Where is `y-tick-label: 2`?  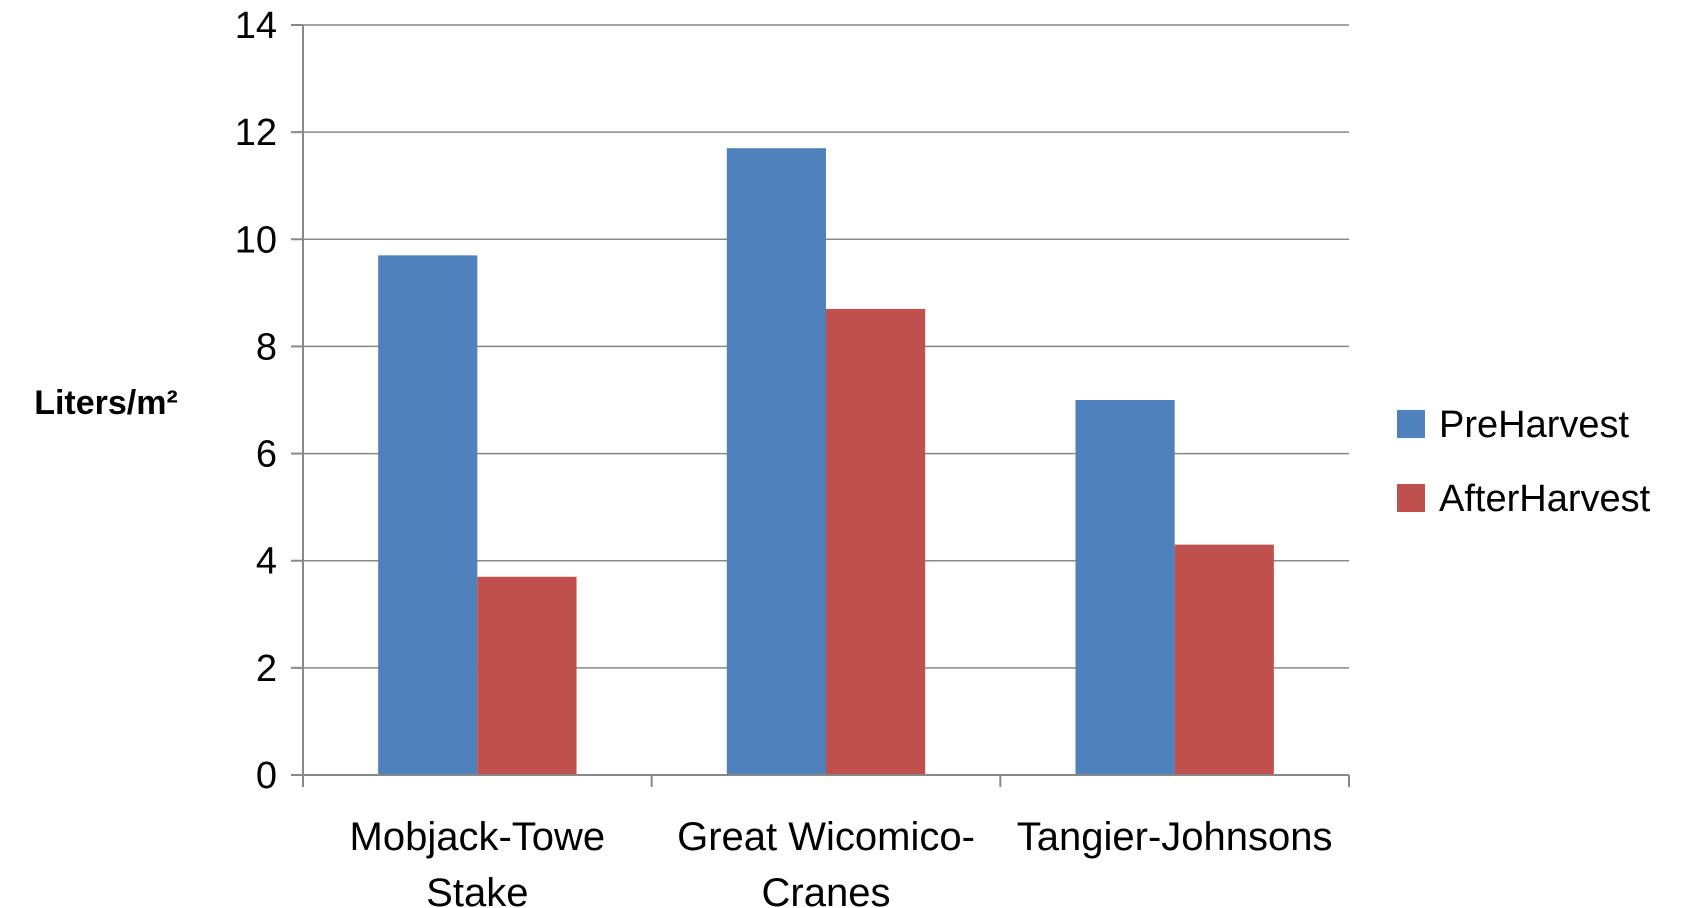
y-tick-label: 2 is located at coordinates (266, 669).